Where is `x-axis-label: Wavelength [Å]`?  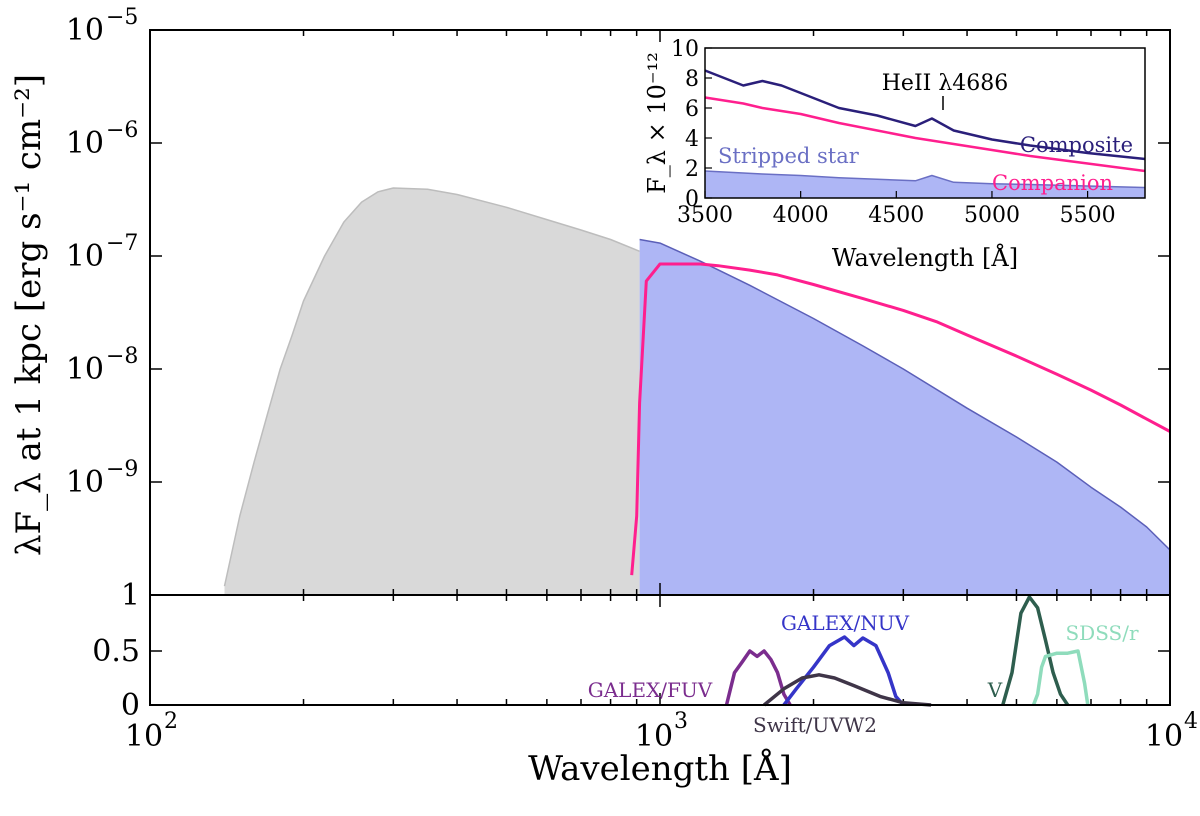
x-axis-label: Wavelength [Å] is located at coordinates (660, 768).